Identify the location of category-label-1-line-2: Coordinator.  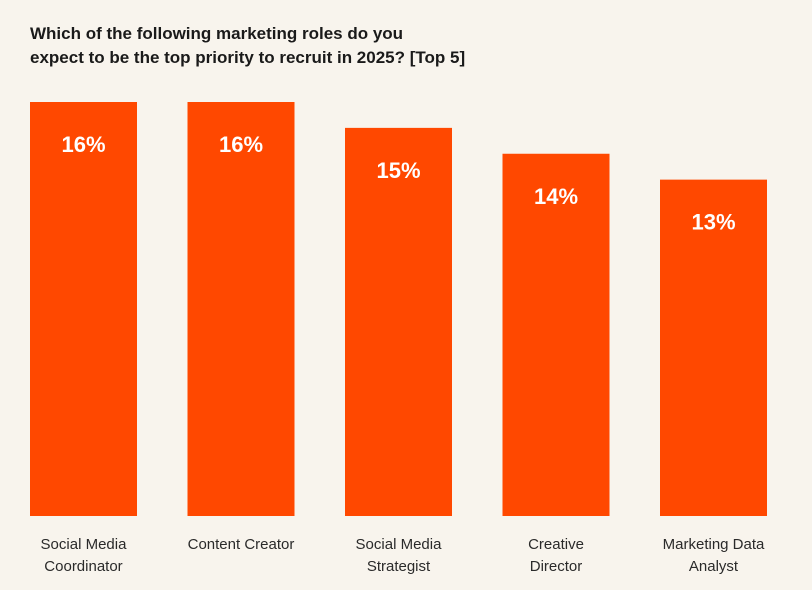
(83, 566).